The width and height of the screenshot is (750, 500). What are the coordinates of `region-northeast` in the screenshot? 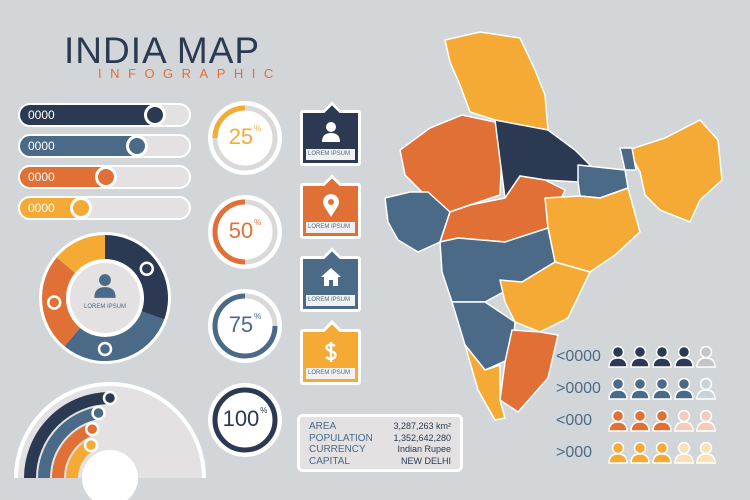 It's located at (675, 171).